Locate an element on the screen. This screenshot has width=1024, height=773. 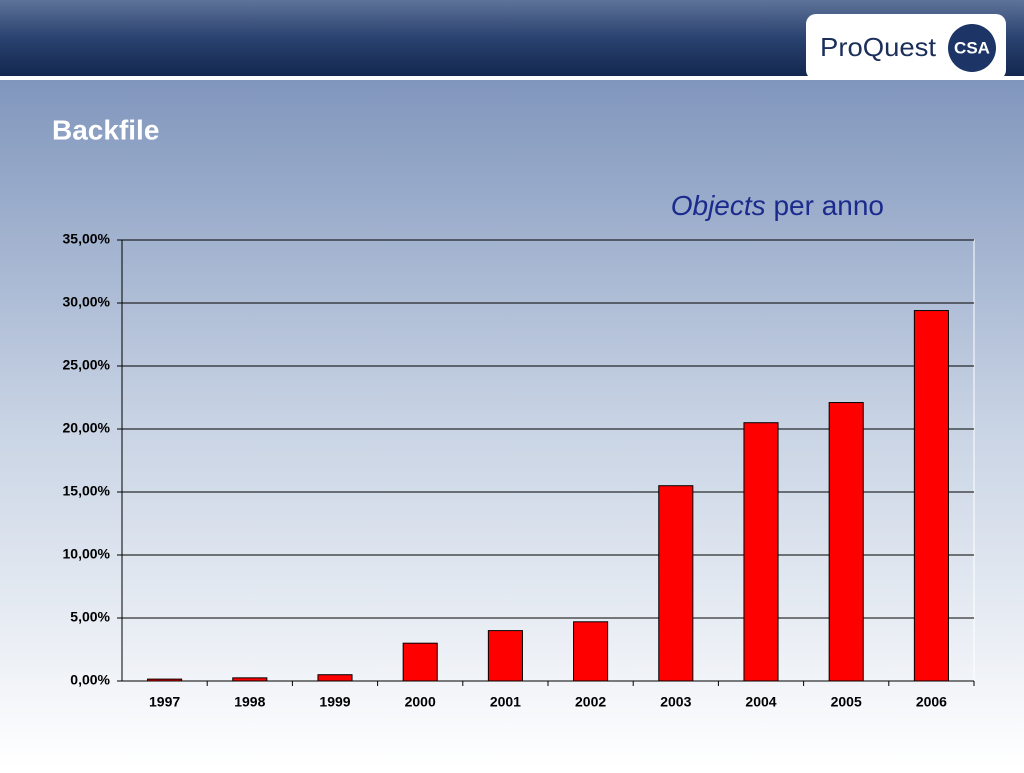
x-tick-label: 1998 is located at coordinates (249, 702).